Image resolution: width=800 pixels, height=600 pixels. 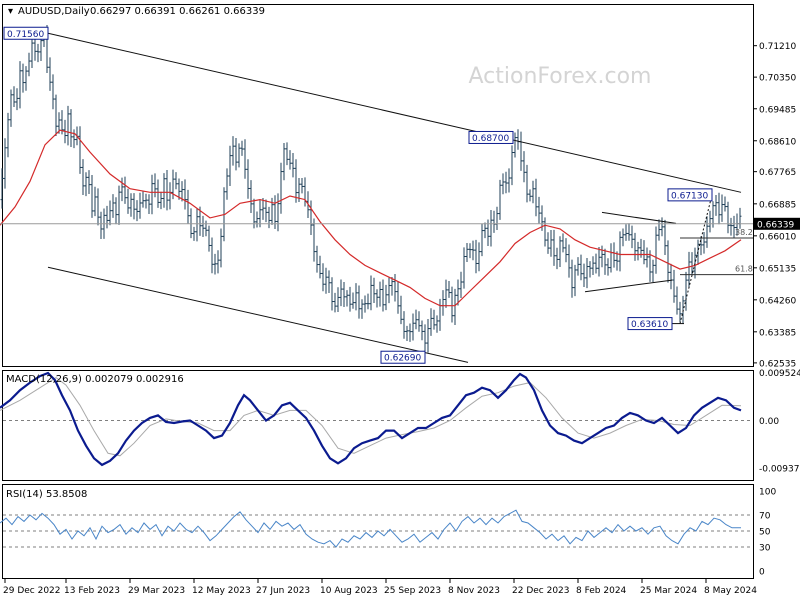 What do you see at coordinates (779, 374) in the screenshot?
I see `macd-tick-label: 0.009524` at bounding box center [779, 374].